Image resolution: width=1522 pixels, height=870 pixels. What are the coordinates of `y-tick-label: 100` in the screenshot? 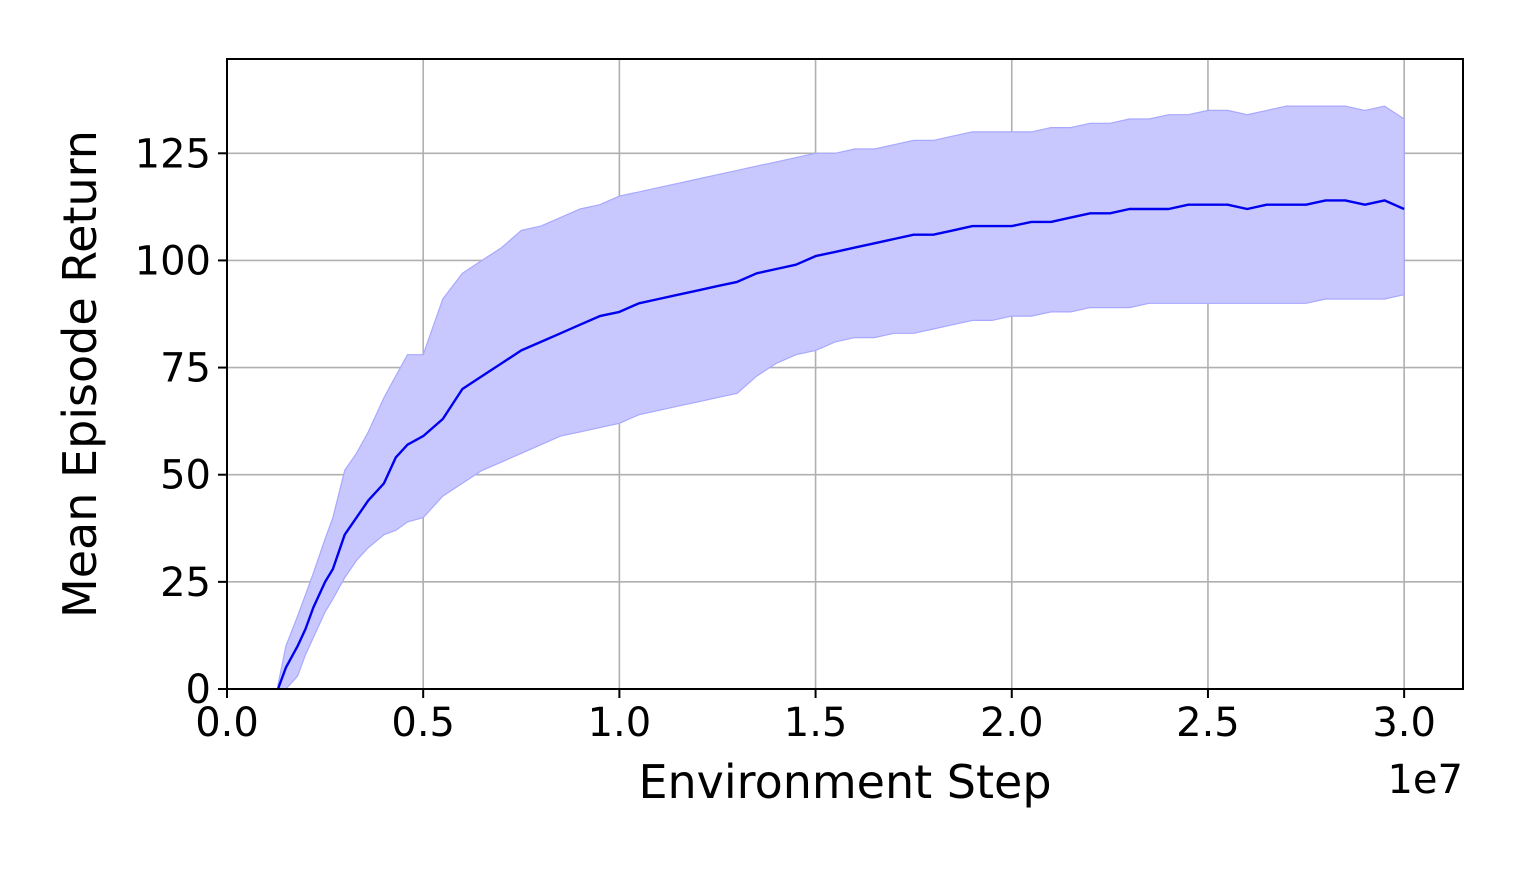 It's located at (173, 261).